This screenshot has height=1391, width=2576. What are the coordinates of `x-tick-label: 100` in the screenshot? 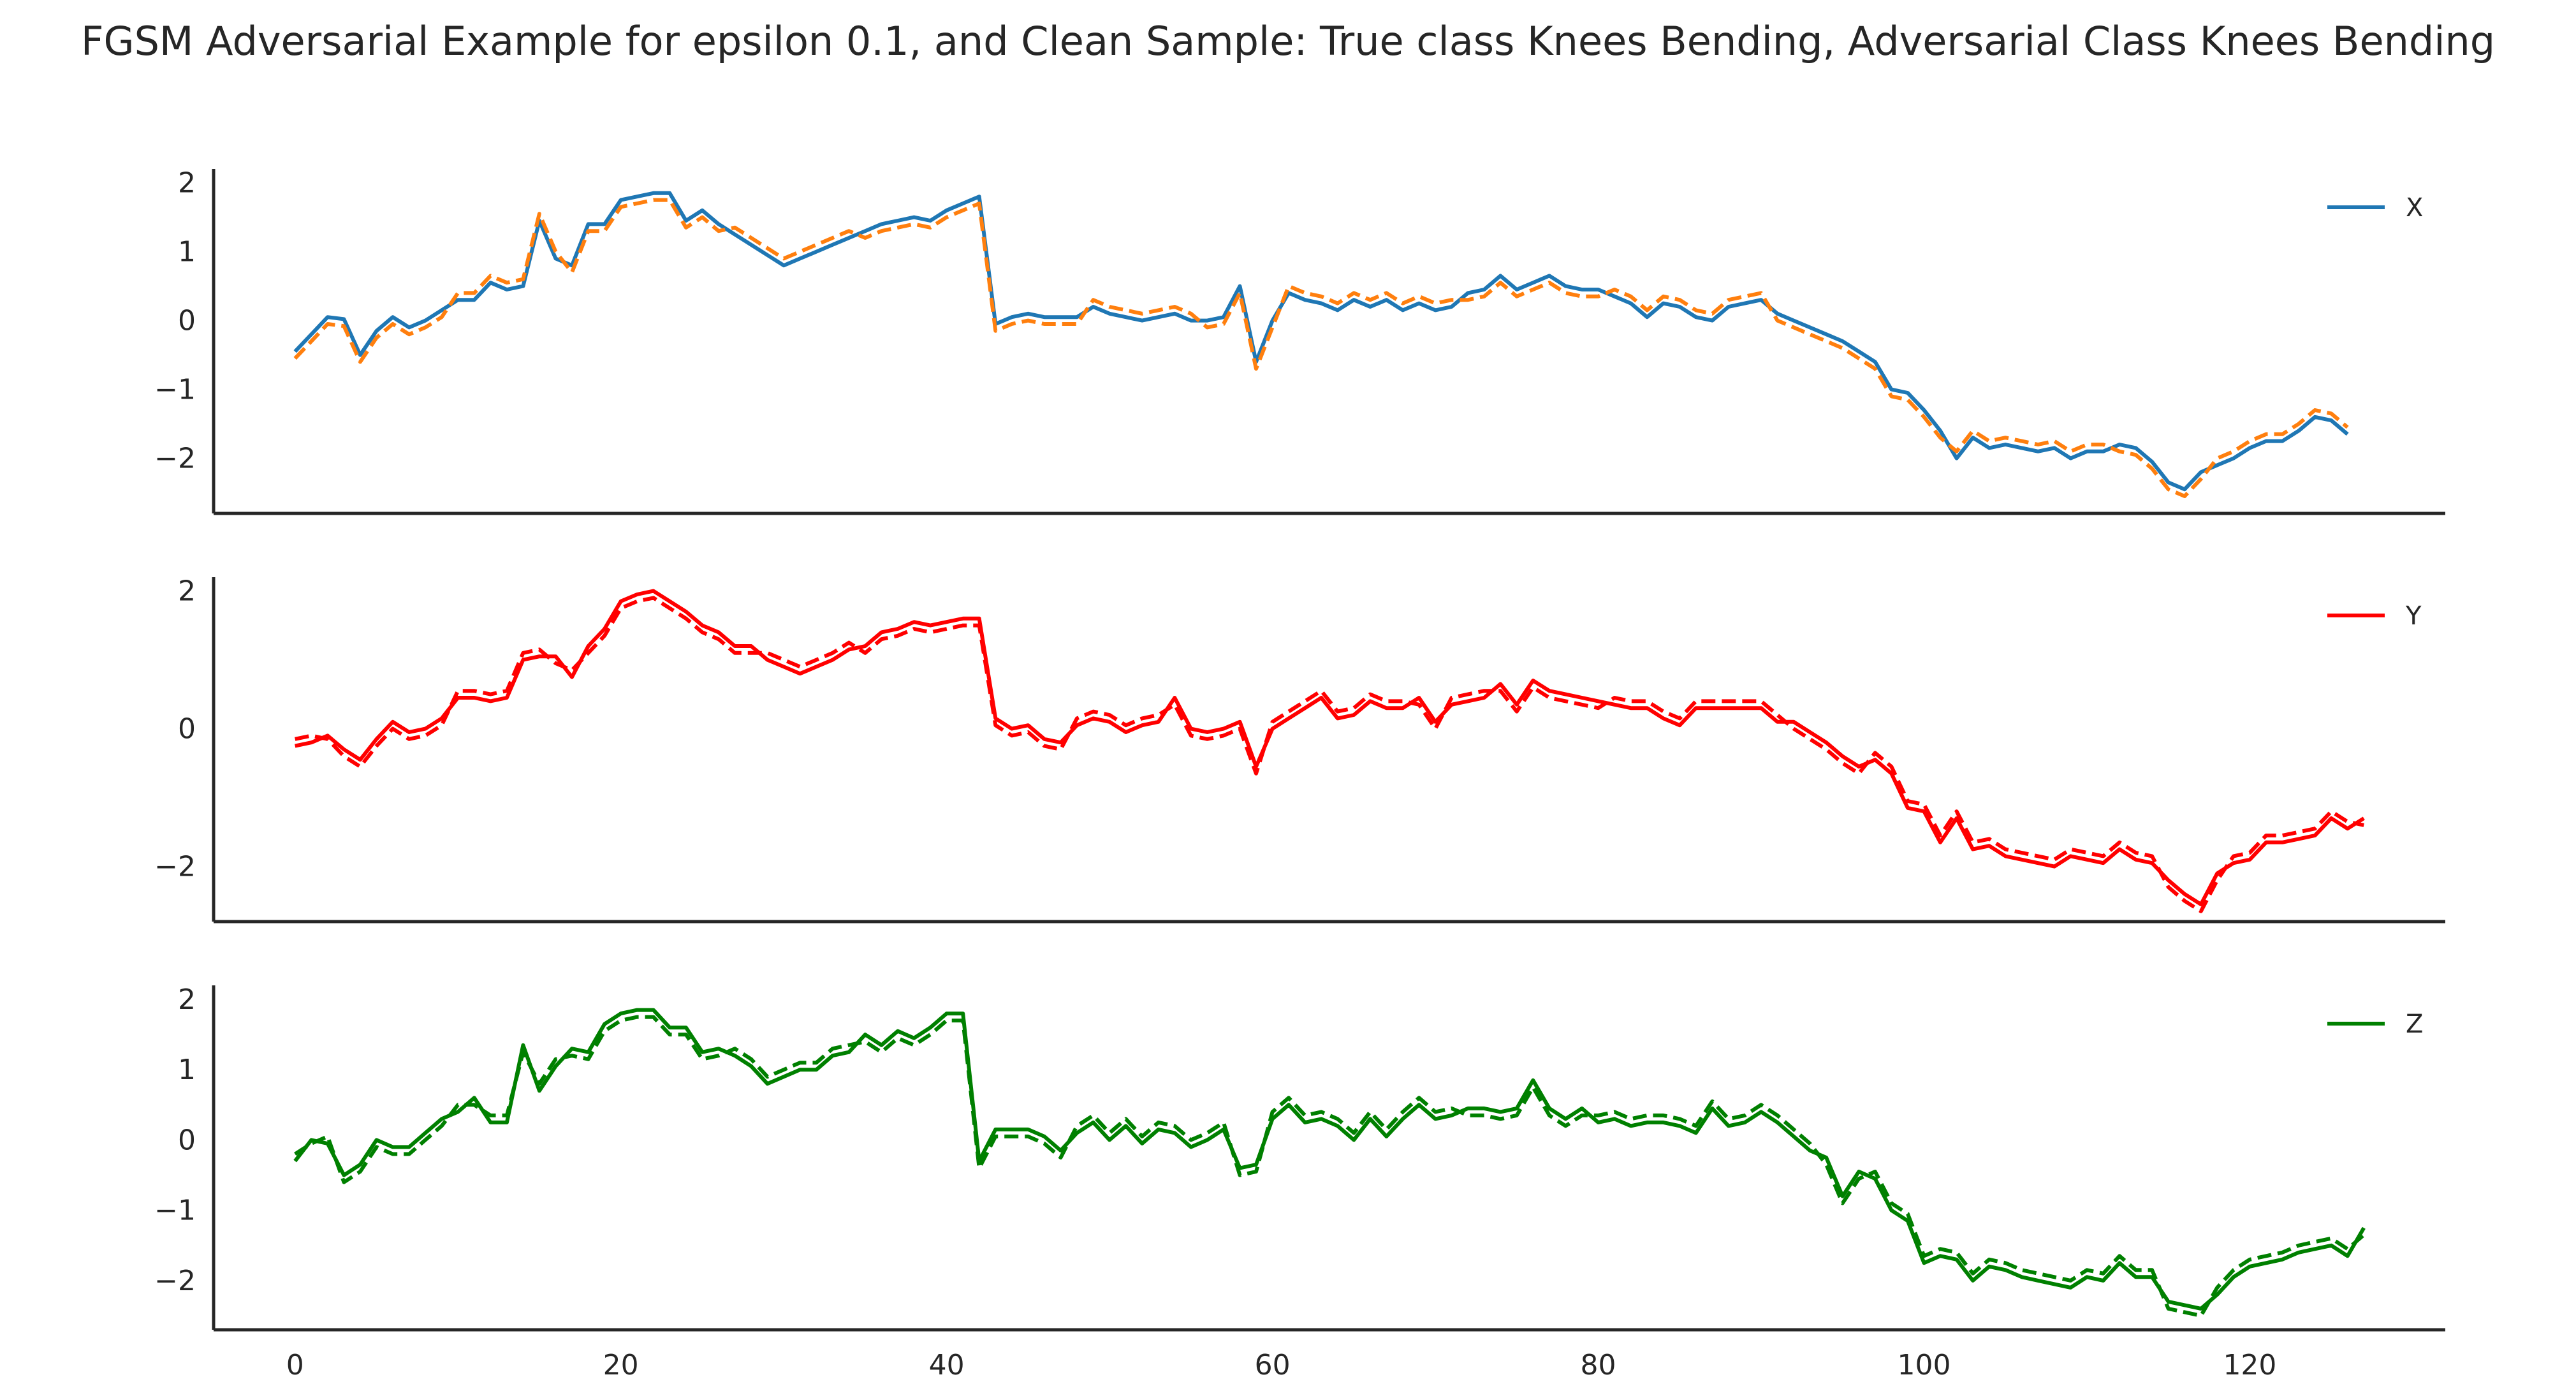 It's located at (1923, 1365).